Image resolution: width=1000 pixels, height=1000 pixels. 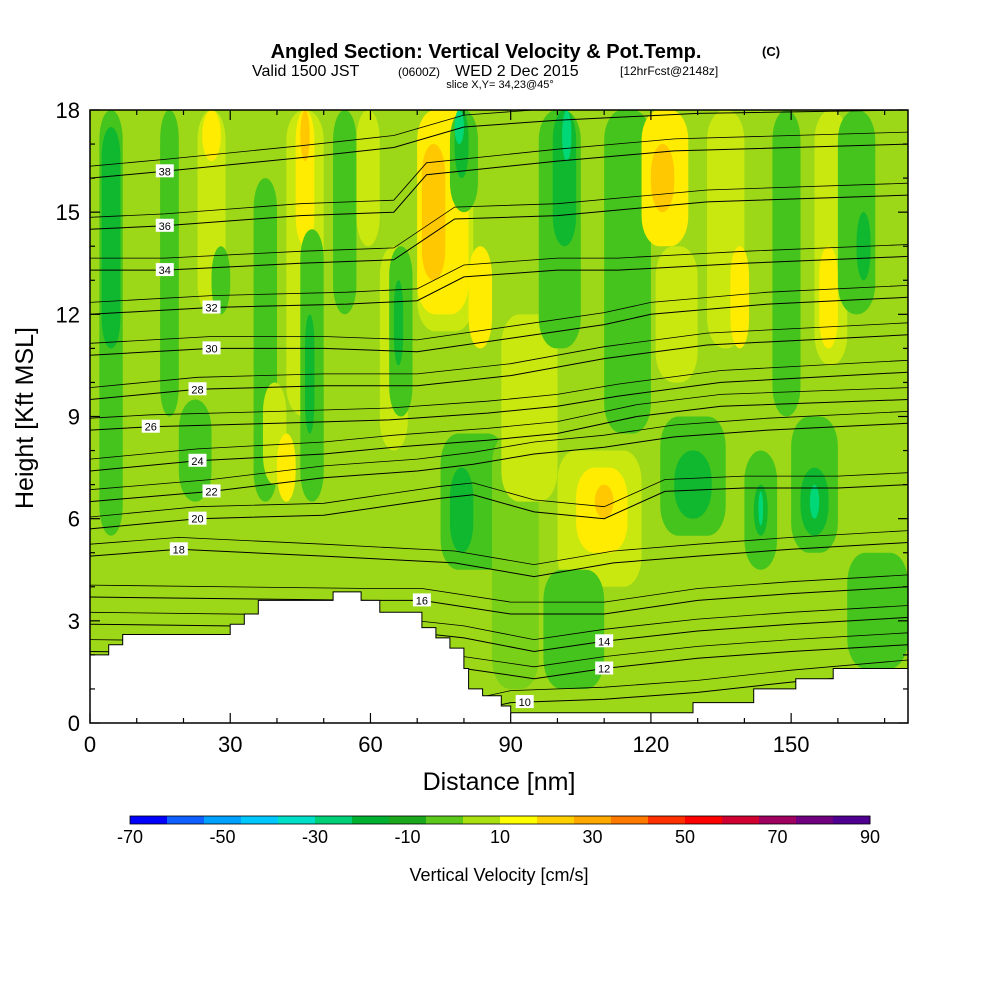 I want to click on theta-contour-label: 34, so click(x=164, y=270).